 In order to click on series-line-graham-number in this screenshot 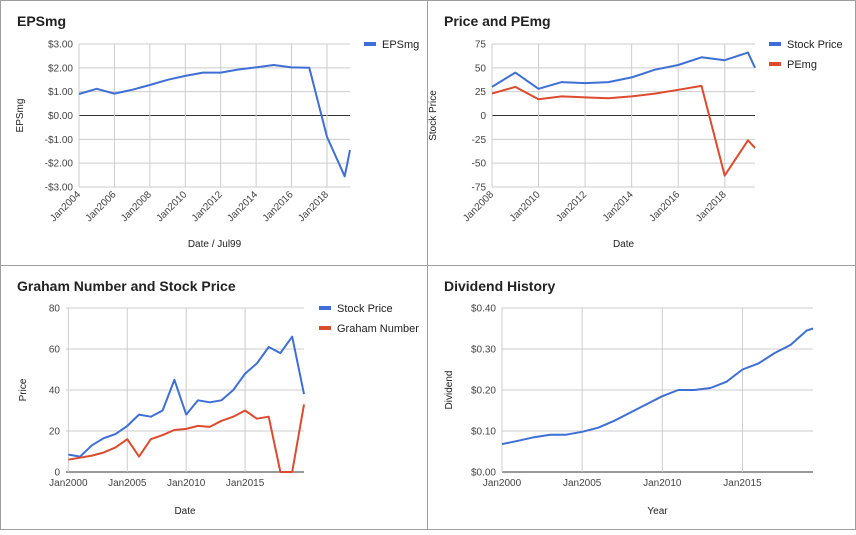, I will do `click(186, 438)`.